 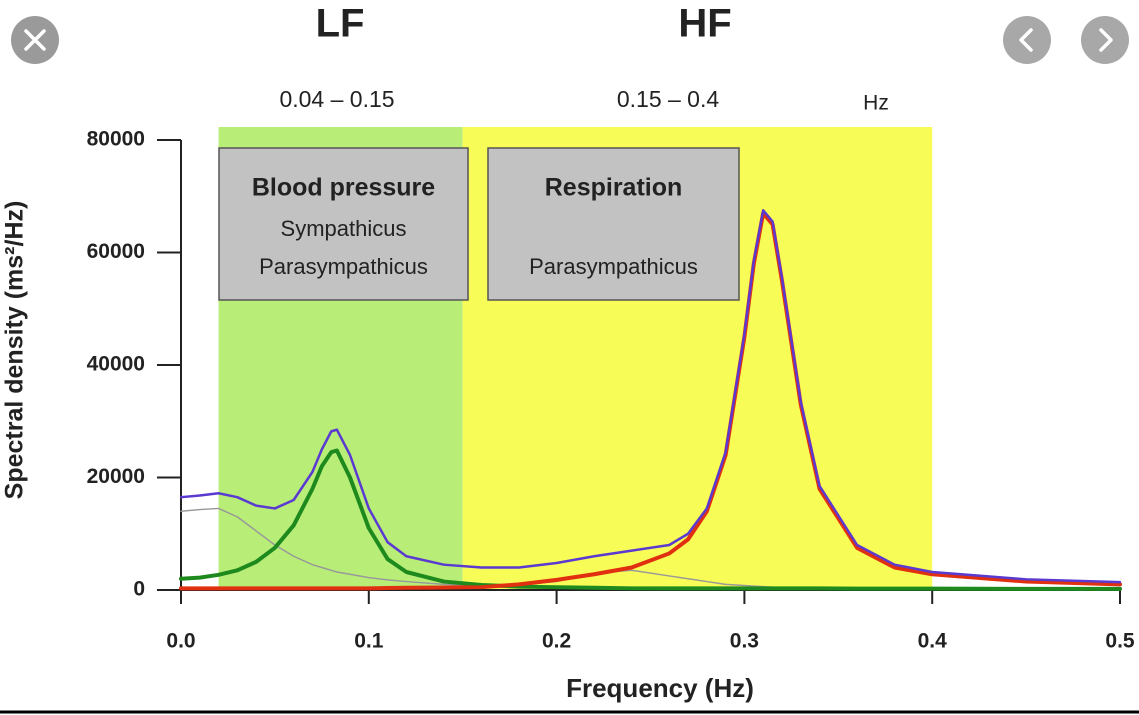 I want to click on x-axis-title: Frequency (Hz), so click(x=660, y=688).